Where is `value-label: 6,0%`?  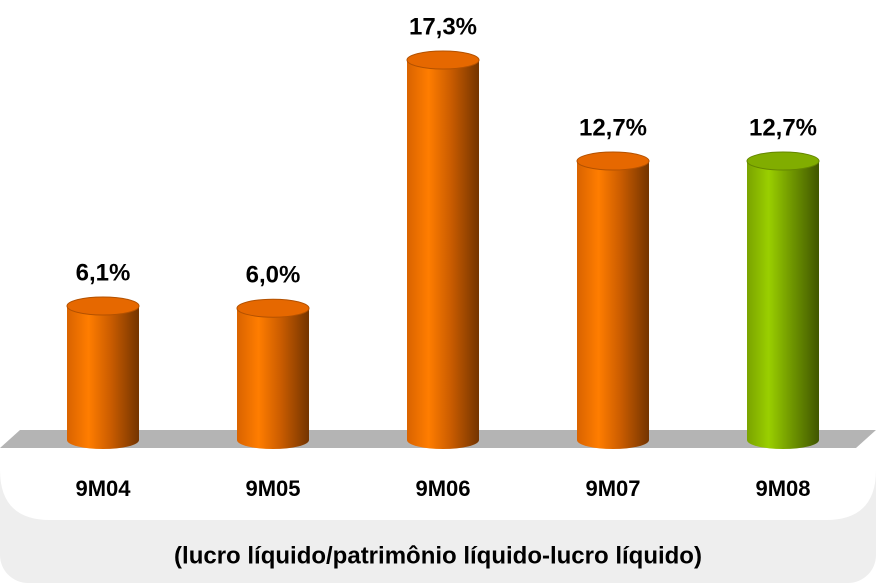 value-label: 6,0% is located at coordinates (273, 275).